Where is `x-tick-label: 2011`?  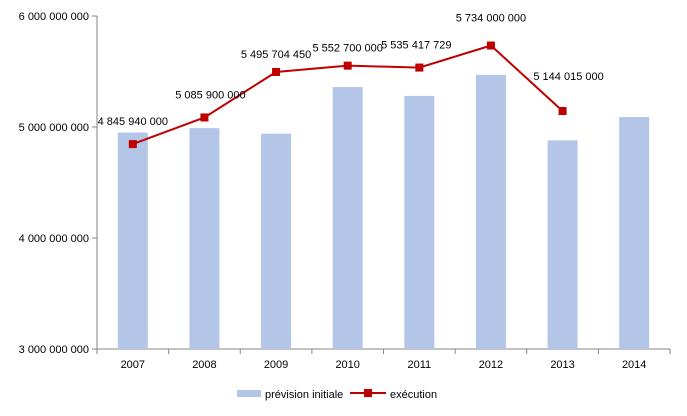
x-tick-label: 2011 is located at coordinates (419, 365).